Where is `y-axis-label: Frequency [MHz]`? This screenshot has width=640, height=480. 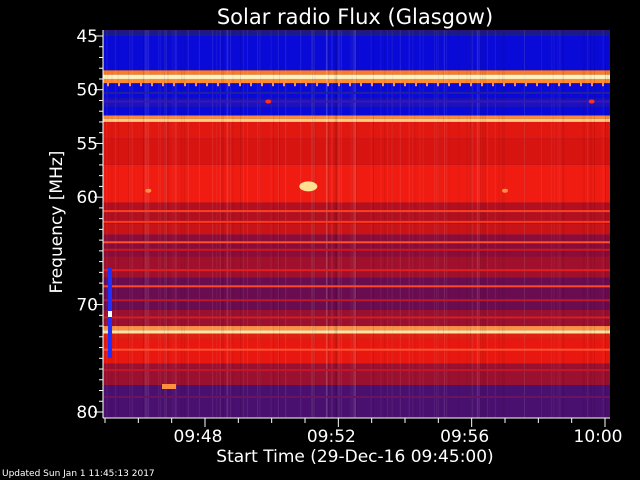 y-axis-label: Frequency [MHz] is located at coordinates (57, 222).